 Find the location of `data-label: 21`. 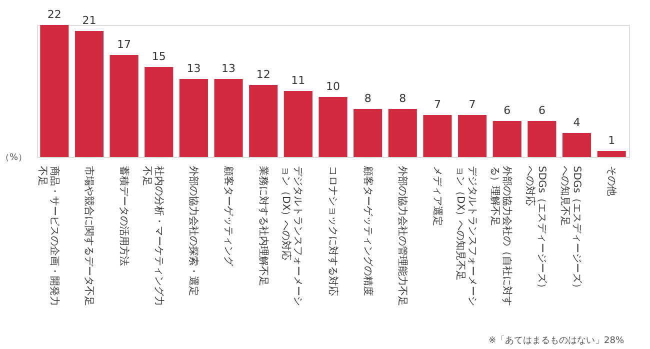

data-label: 21 is located at coordinates (89, 20).